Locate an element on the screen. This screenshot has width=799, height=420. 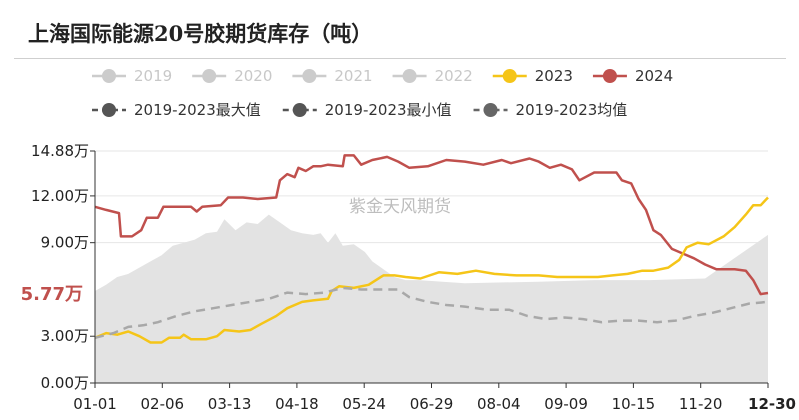
x-tick-label: 10-15 is located at coordinates (634, 404).